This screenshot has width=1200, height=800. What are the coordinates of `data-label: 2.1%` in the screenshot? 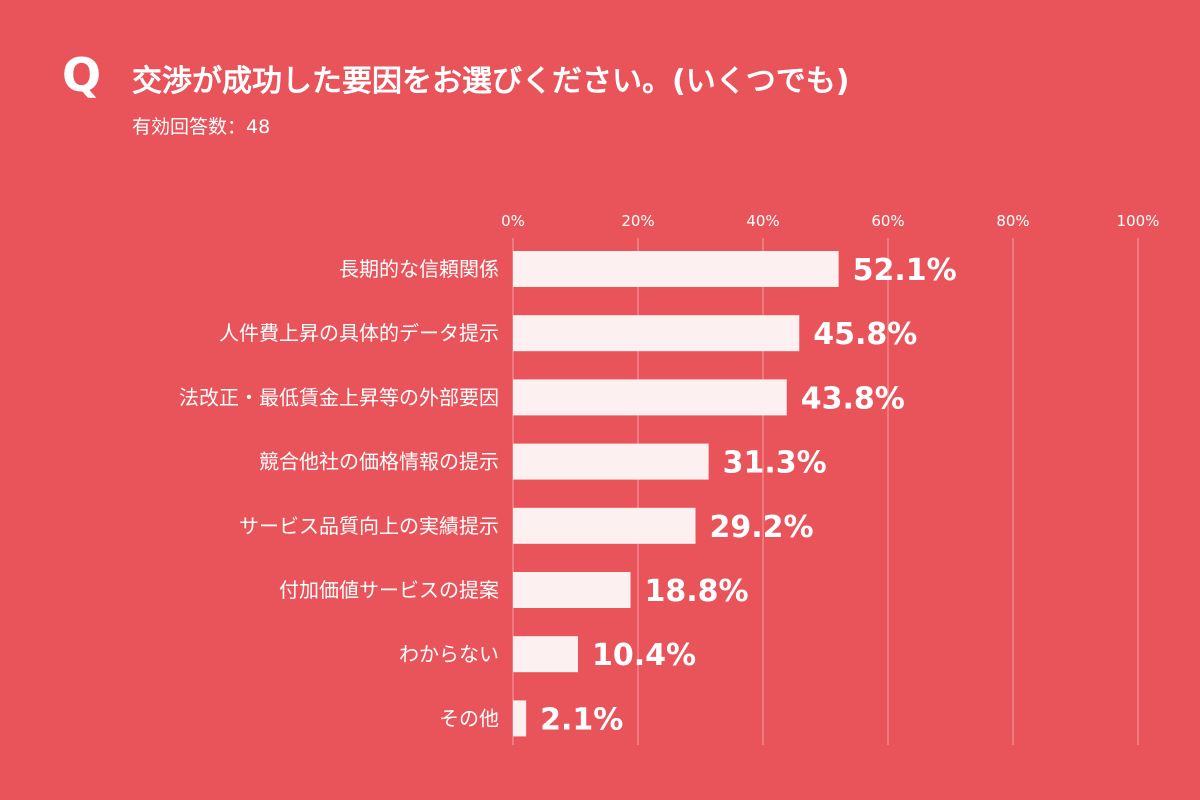 It's located at (581, 719).